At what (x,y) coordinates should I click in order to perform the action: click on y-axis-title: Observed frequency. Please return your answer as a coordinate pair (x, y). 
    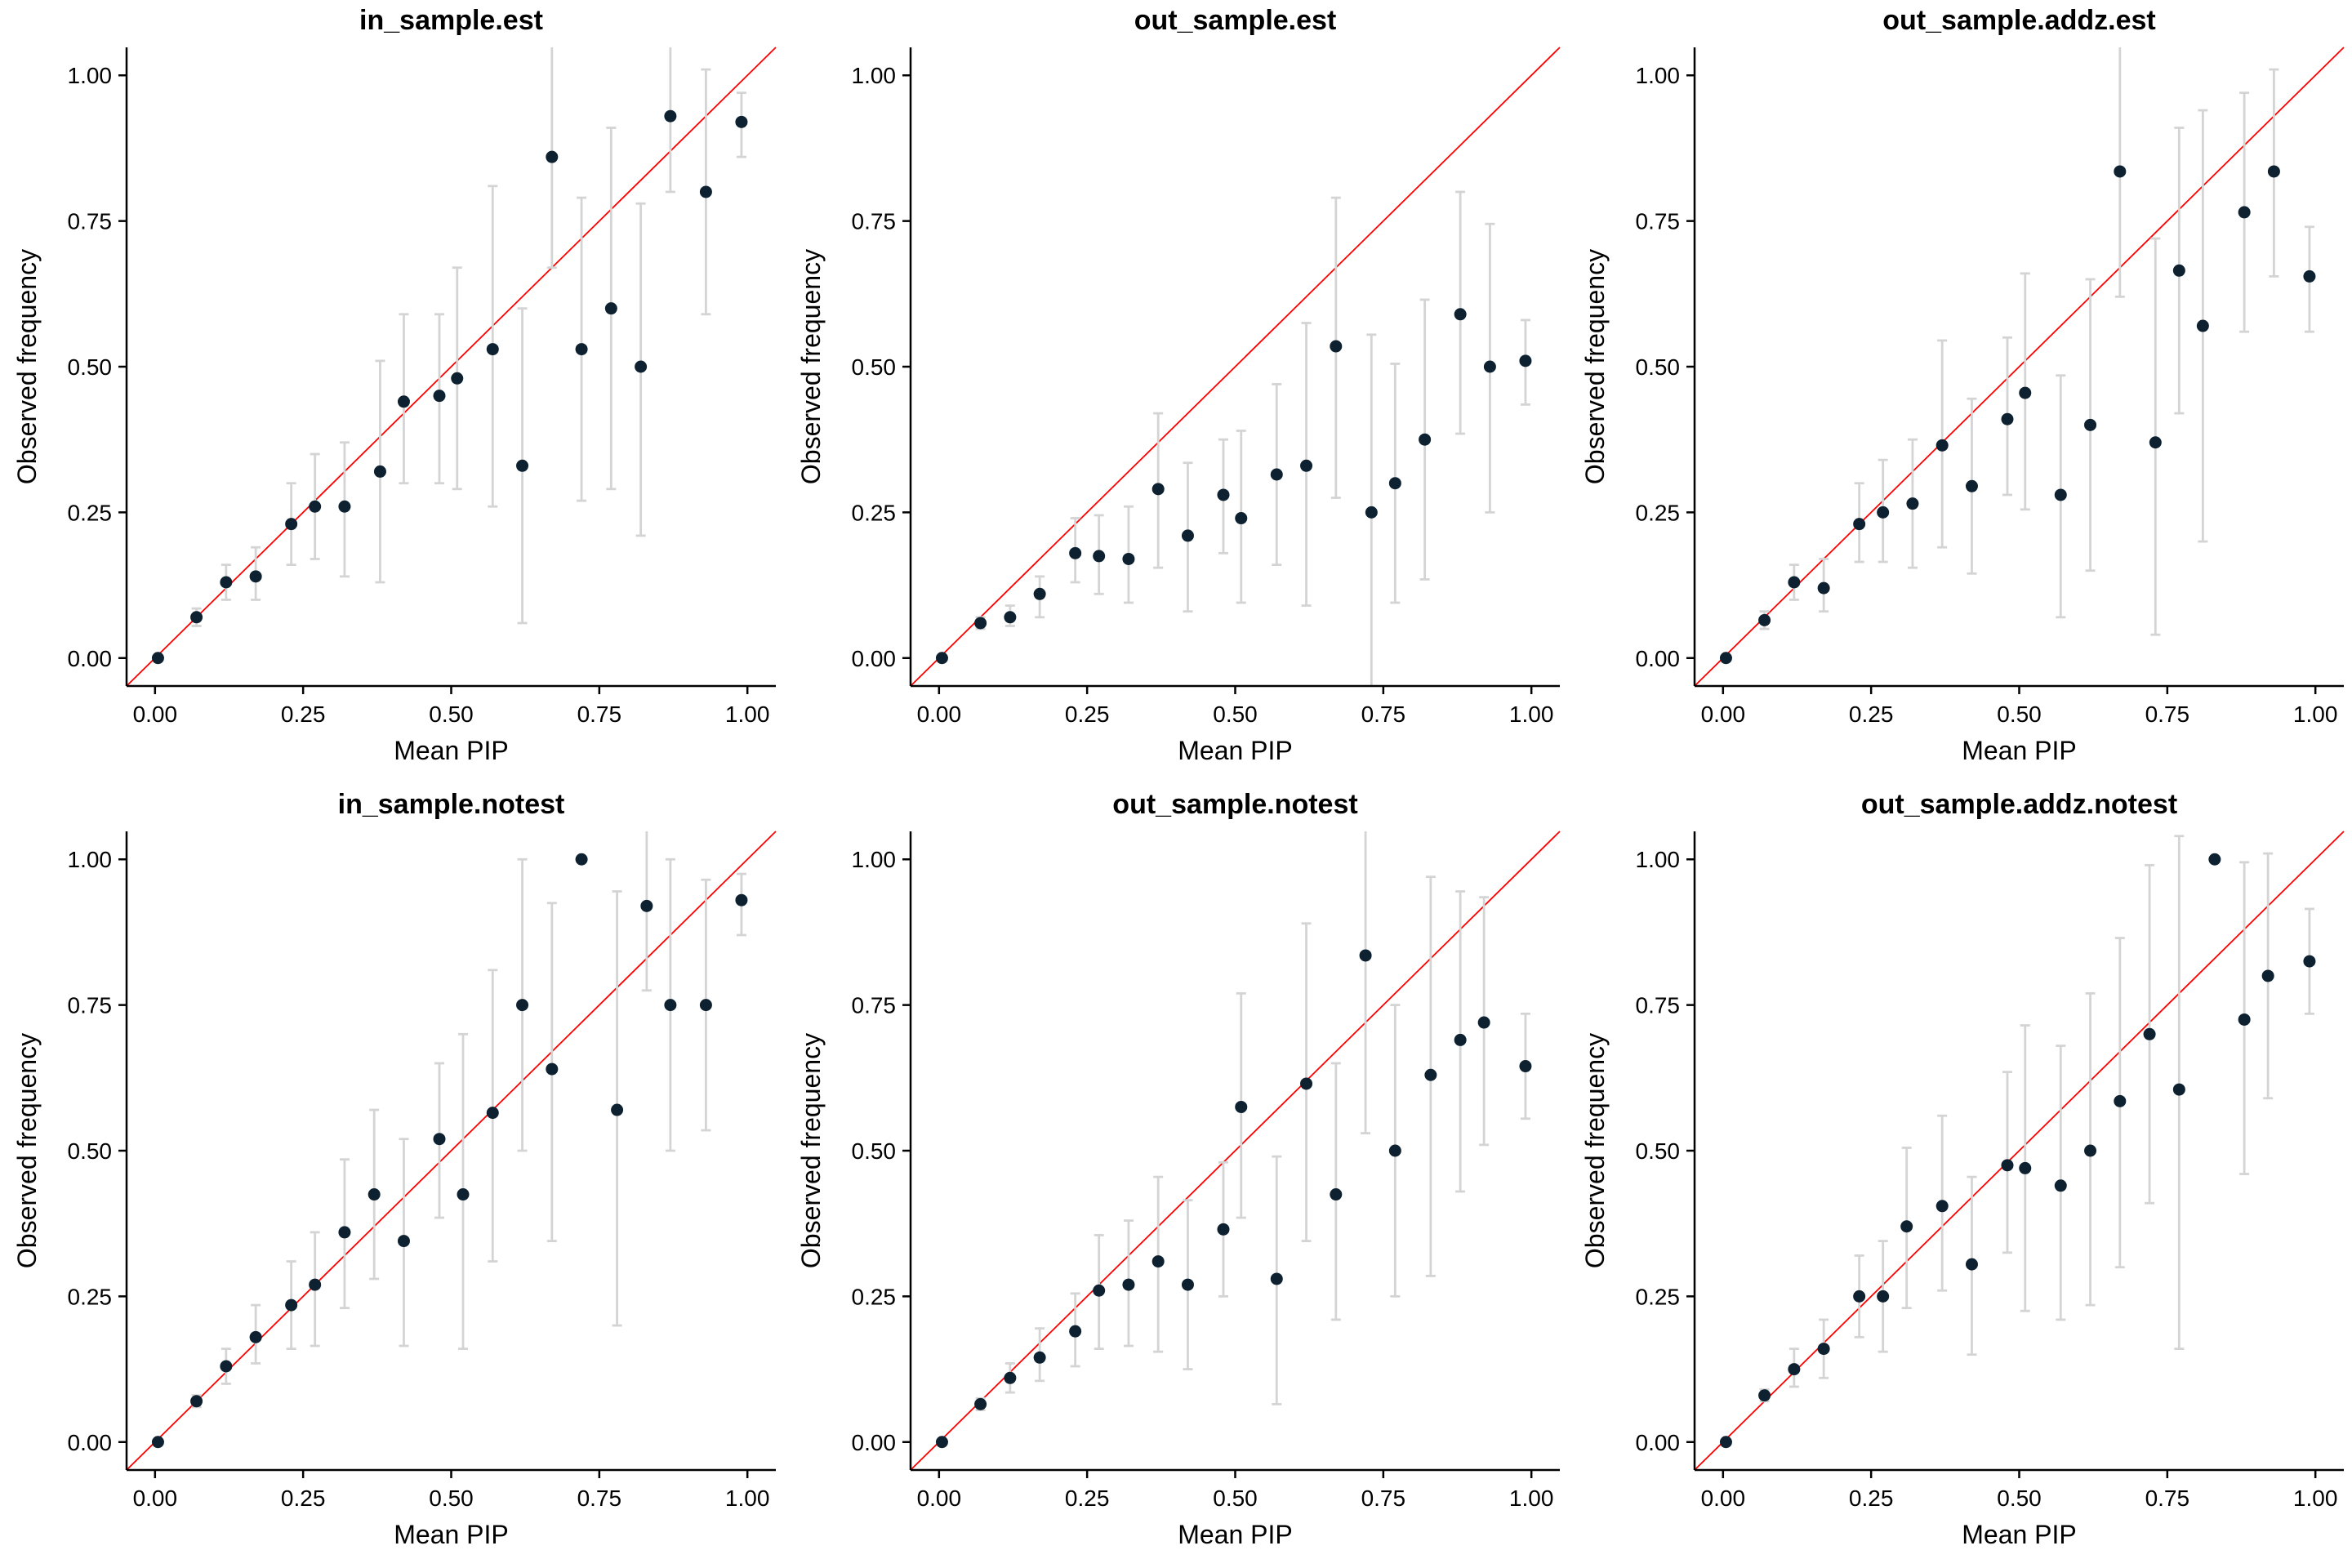
    Looking at the image, I should click on (811, 1150).